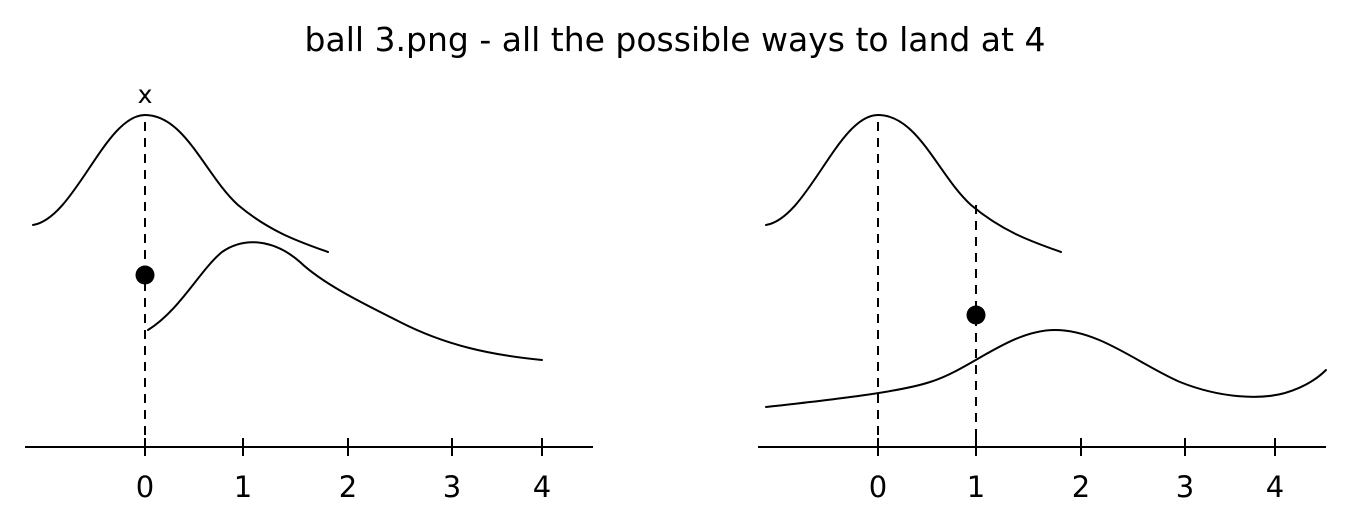 The image size is (1350, 521). Describe the element at coordinates (348, 487) in the screenshot. I see `left-tick-label-2: 2` at that location.